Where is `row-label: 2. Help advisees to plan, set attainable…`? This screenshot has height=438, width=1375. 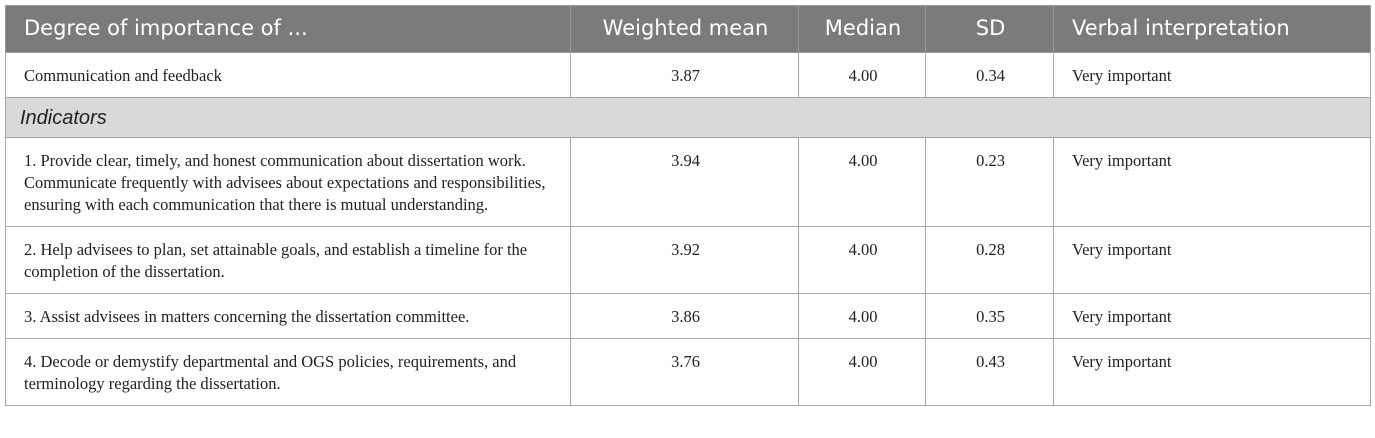
row-label: 2. Help advisees to plan, set attainable… is located at coordinates (288, 260).